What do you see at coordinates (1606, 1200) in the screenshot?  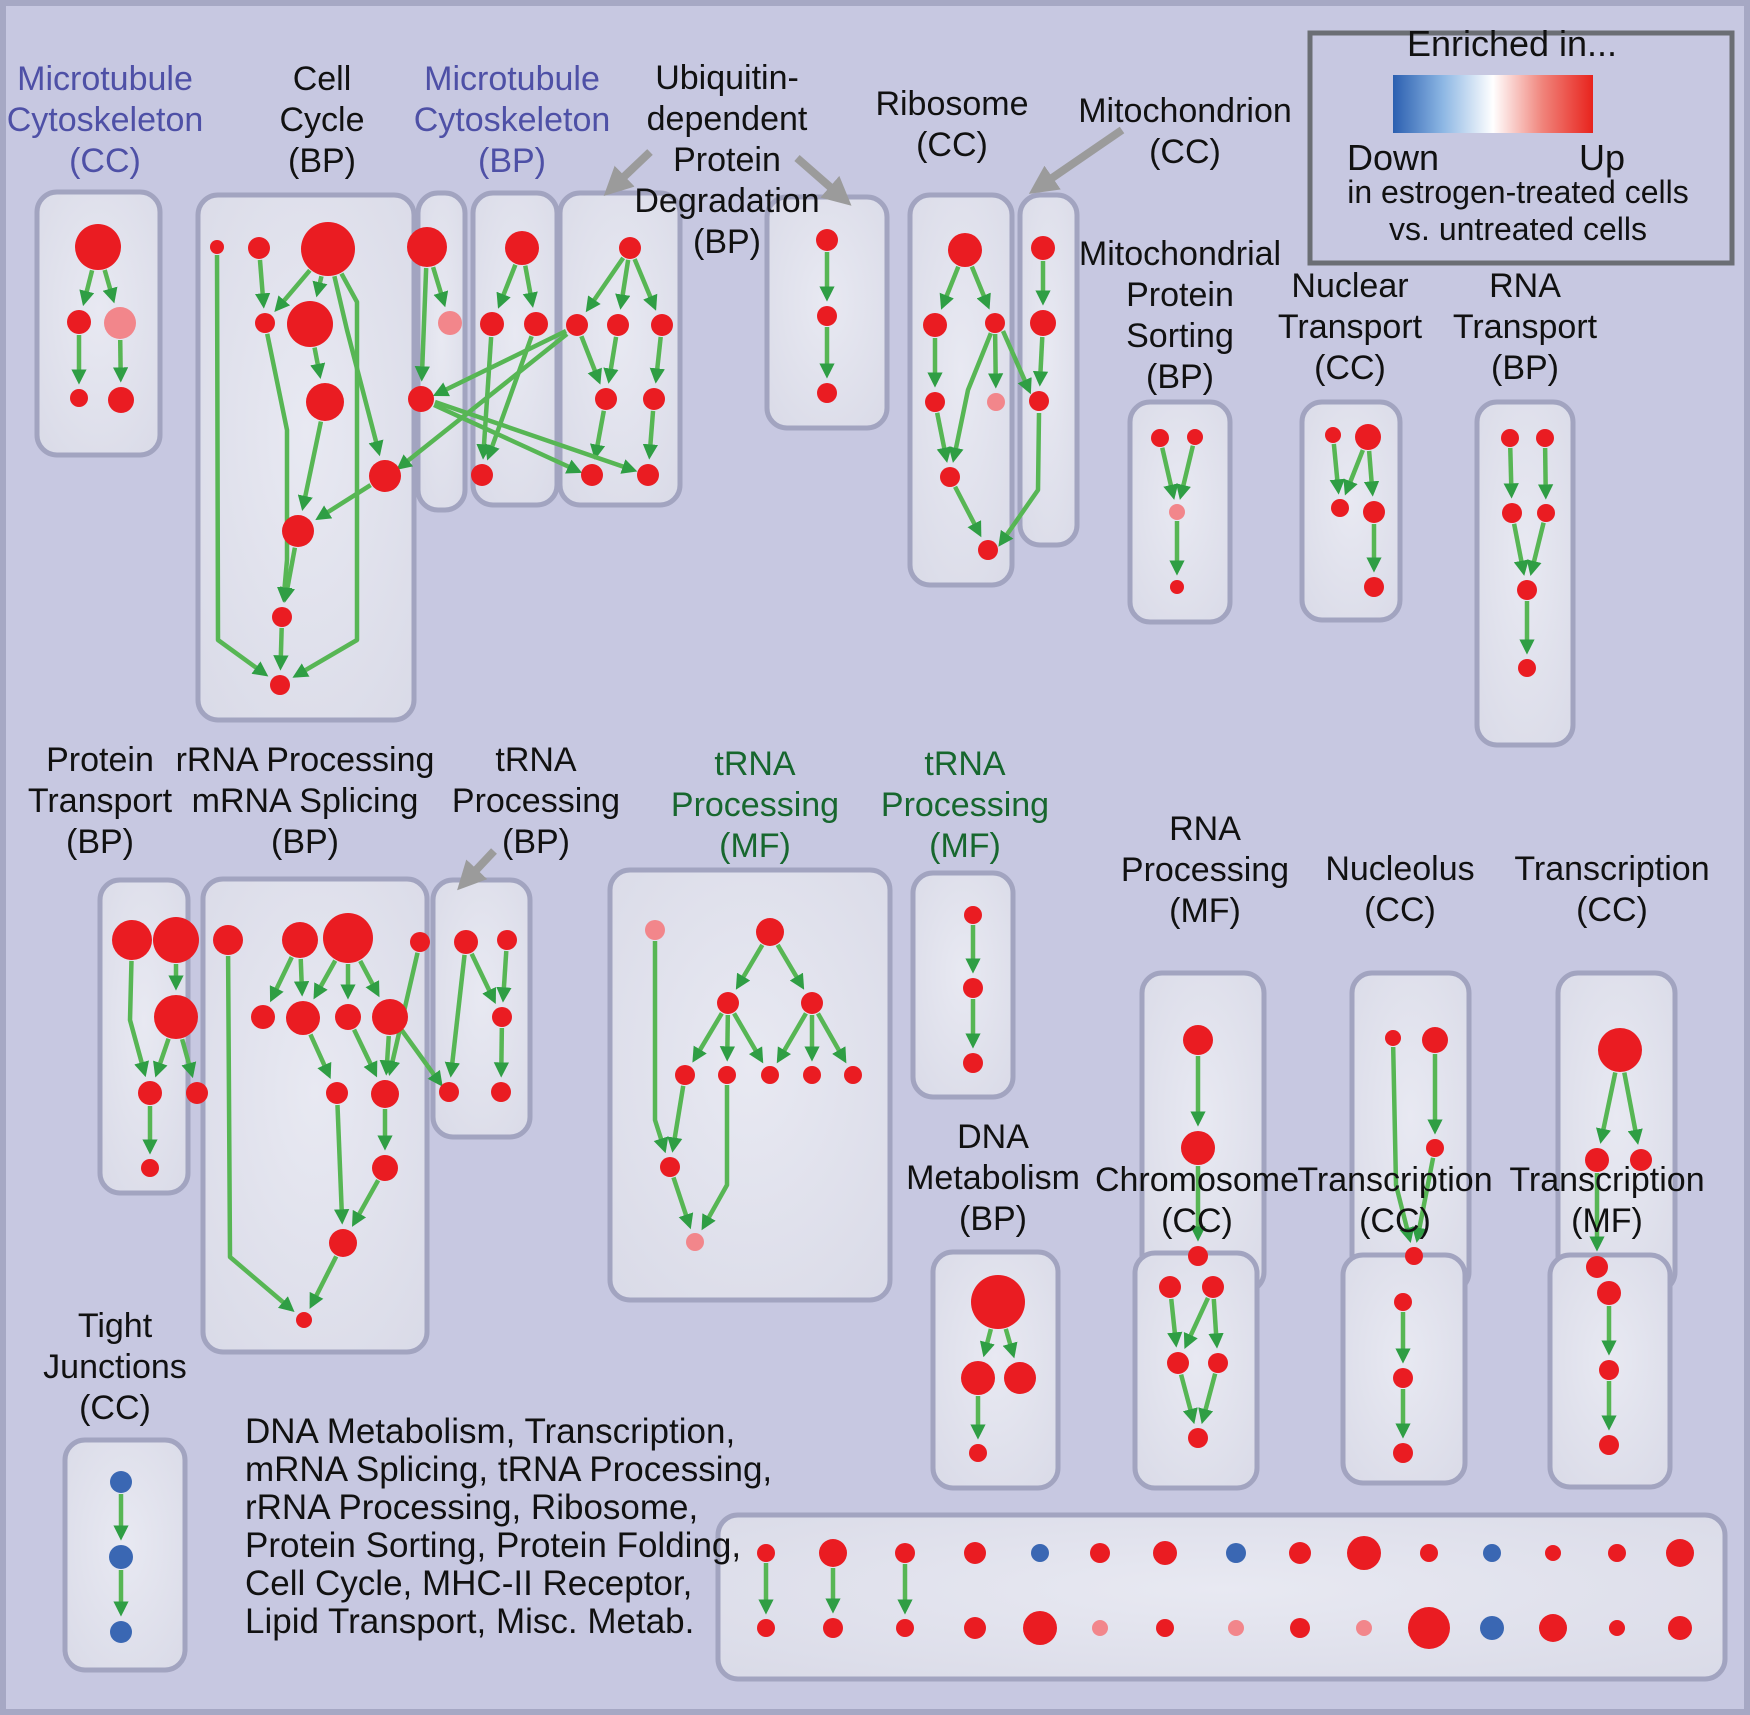 I see `cluster-label-transcription-mf: Transcription (MF)` at bounding box center [1606, 1200].